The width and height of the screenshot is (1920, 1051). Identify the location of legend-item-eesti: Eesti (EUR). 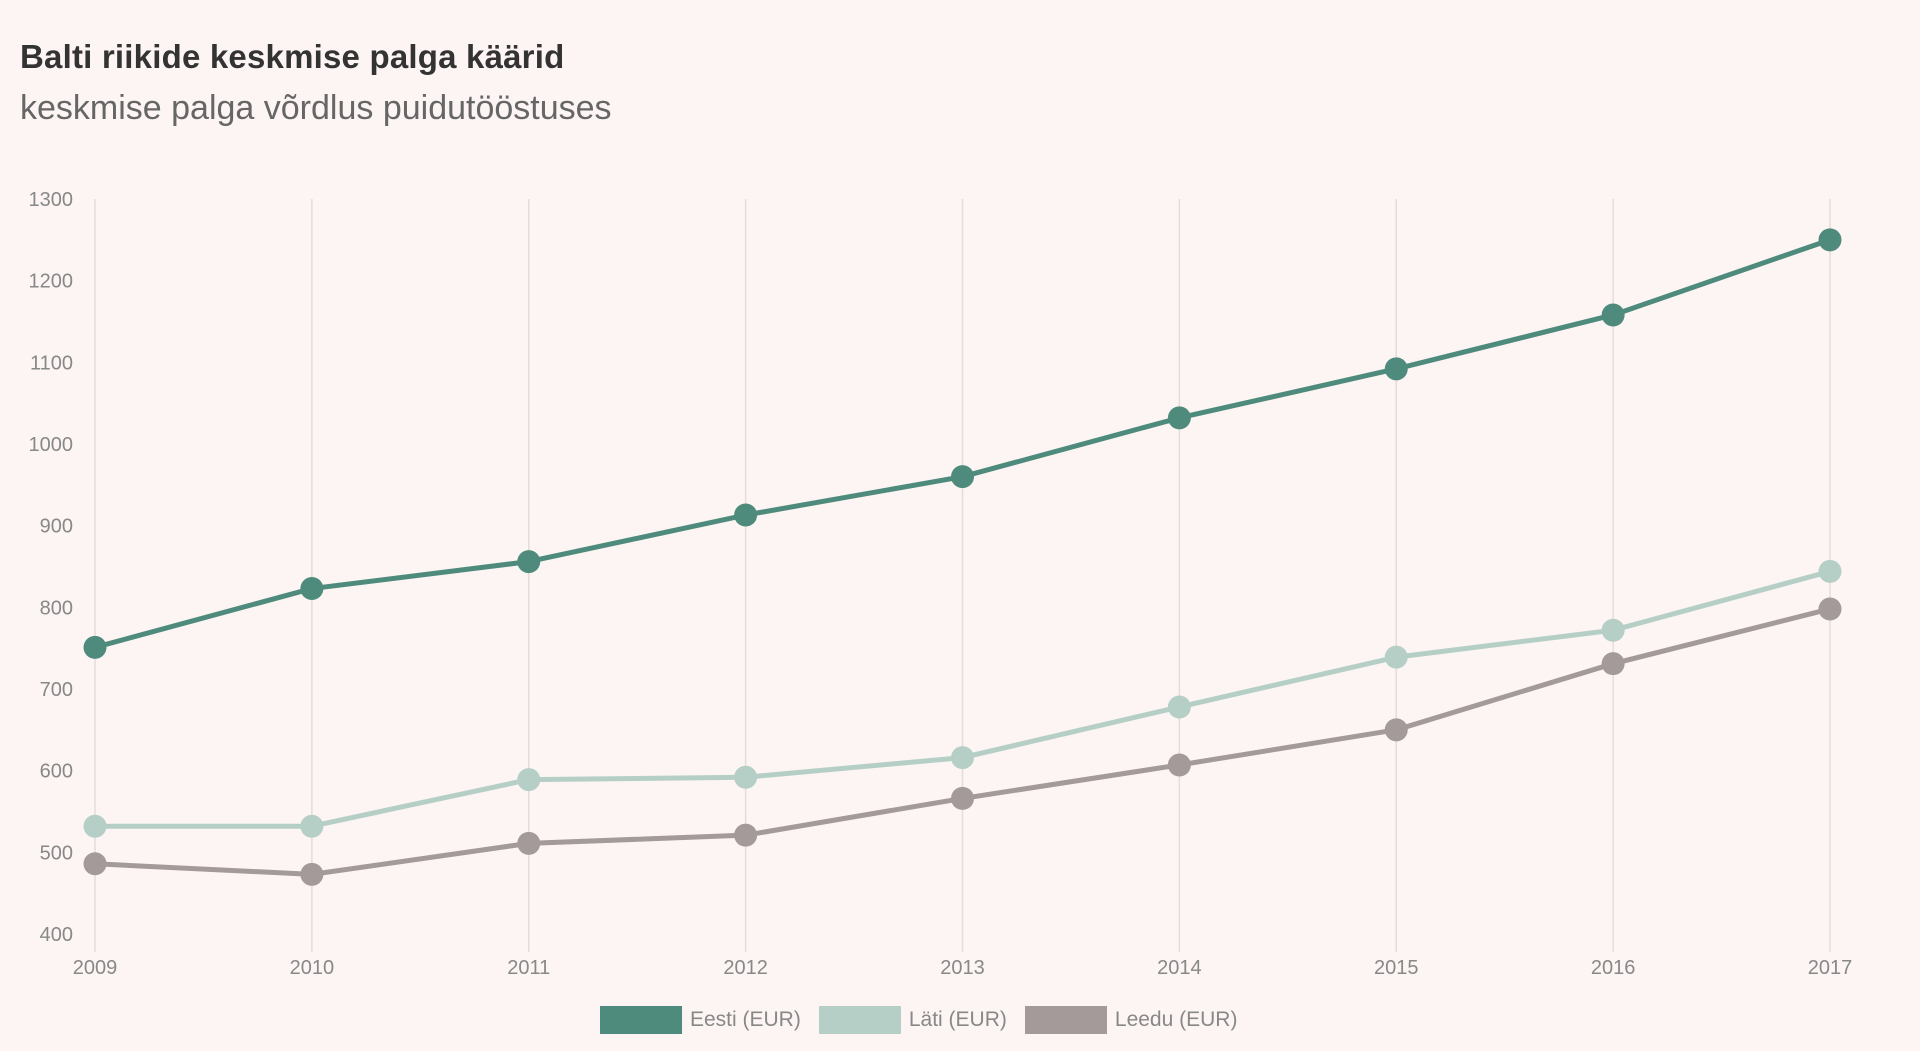
(700, 1020).